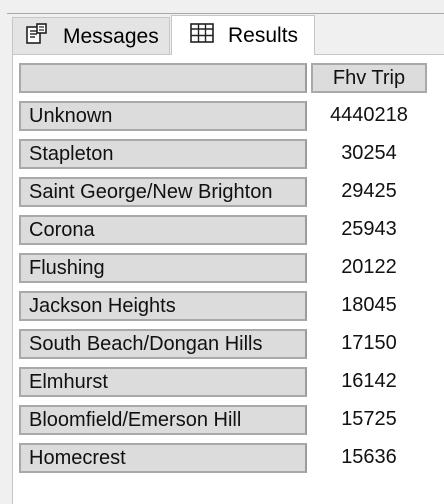 This screenshot has width=444, height=504. I want to click on row-label-cell: Corona, so click(163, 230).